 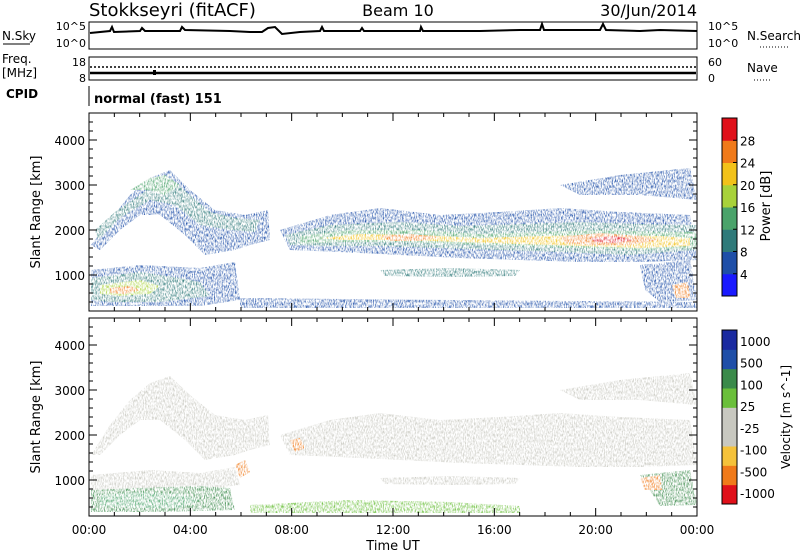 What do you see at coordinates (71, 43) in the screenshot?
I see `noise-left-tick-bottom: 10^0` at bounding box center [71, 43].